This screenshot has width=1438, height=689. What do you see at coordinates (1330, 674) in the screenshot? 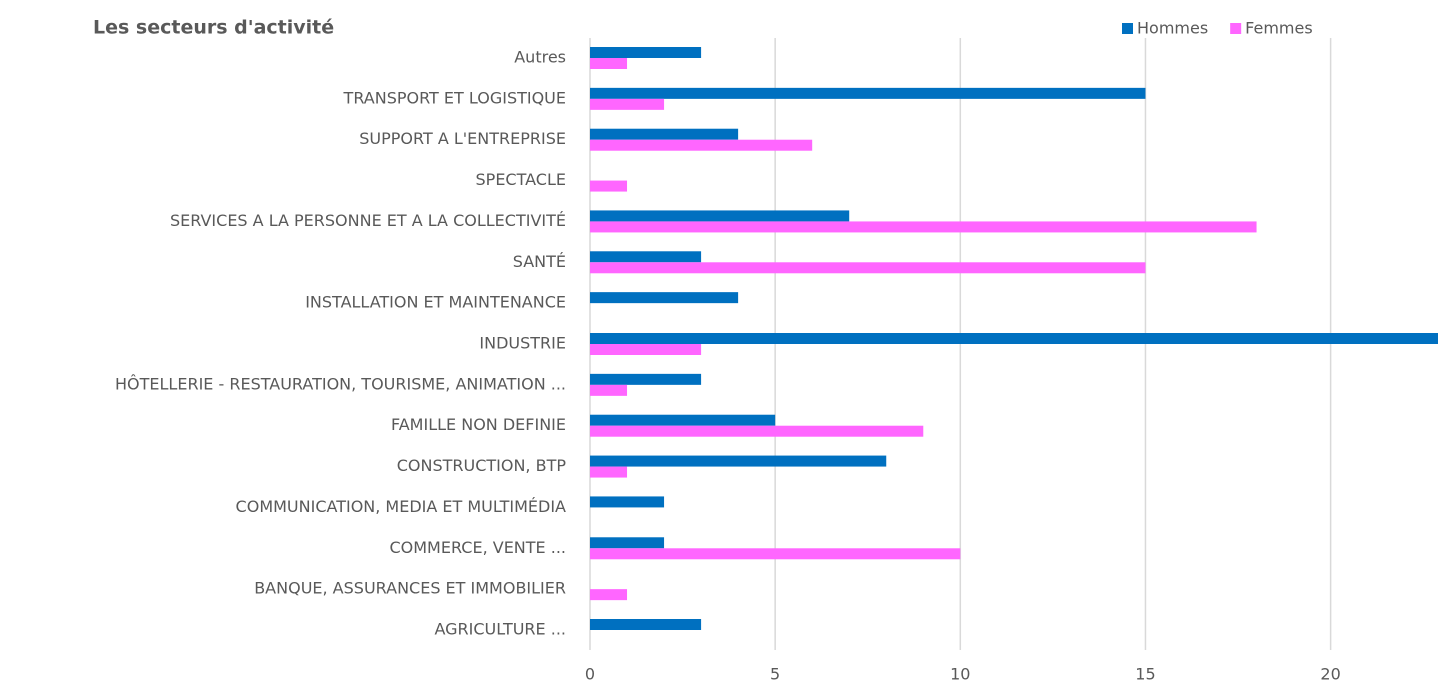
I see `x-tick-label: 20` at bounding box center [1330, 674].